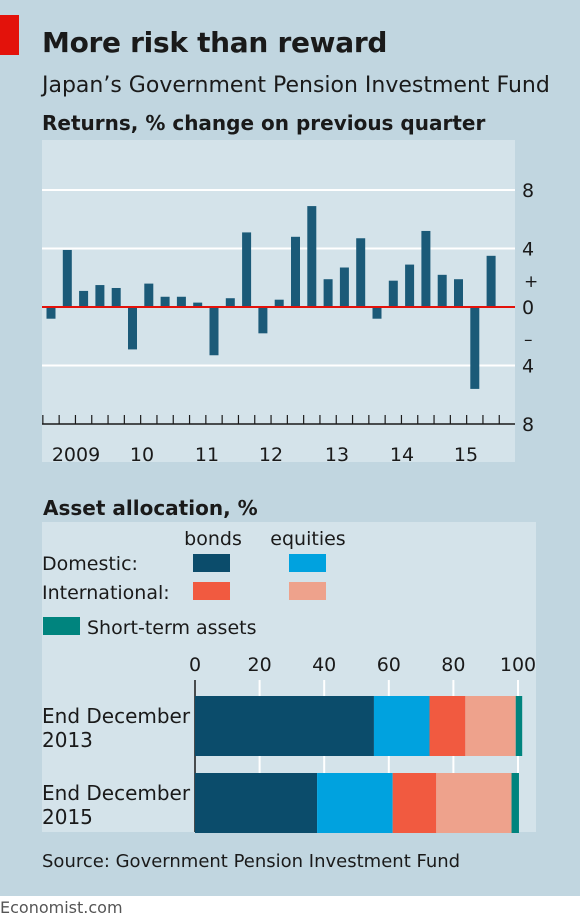 Image resolution: width=580 pixels, height=924 pixels. What do you see at coordinates (307, 539) in the screenshot?
I see `legend-equities-heading: equities` at bounding box center [307, 539].